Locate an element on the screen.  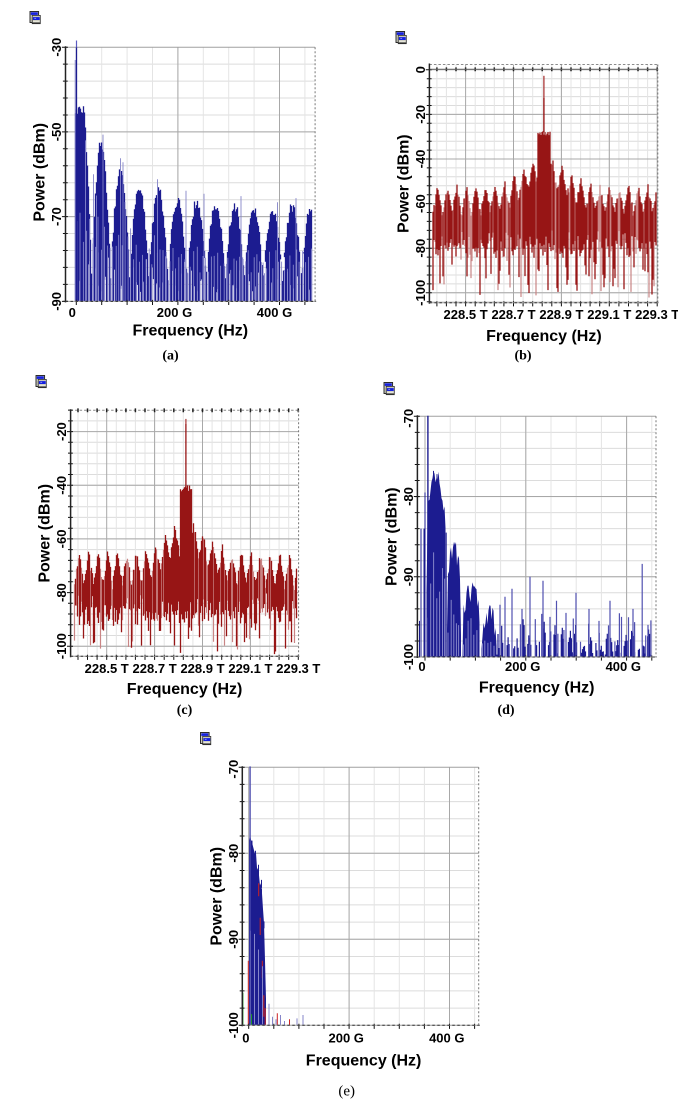
svg-text: (d) is located at coordinates (505, 710).